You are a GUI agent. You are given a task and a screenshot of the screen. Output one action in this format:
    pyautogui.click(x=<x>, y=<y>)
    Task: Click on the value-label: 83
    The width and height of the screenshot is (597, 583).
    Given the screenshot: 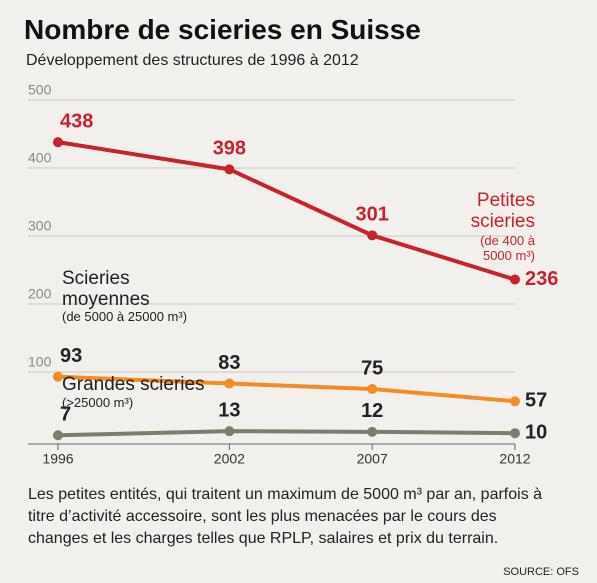 What is the action you would take?
    pyautogui.click(x=229, y=363)
    